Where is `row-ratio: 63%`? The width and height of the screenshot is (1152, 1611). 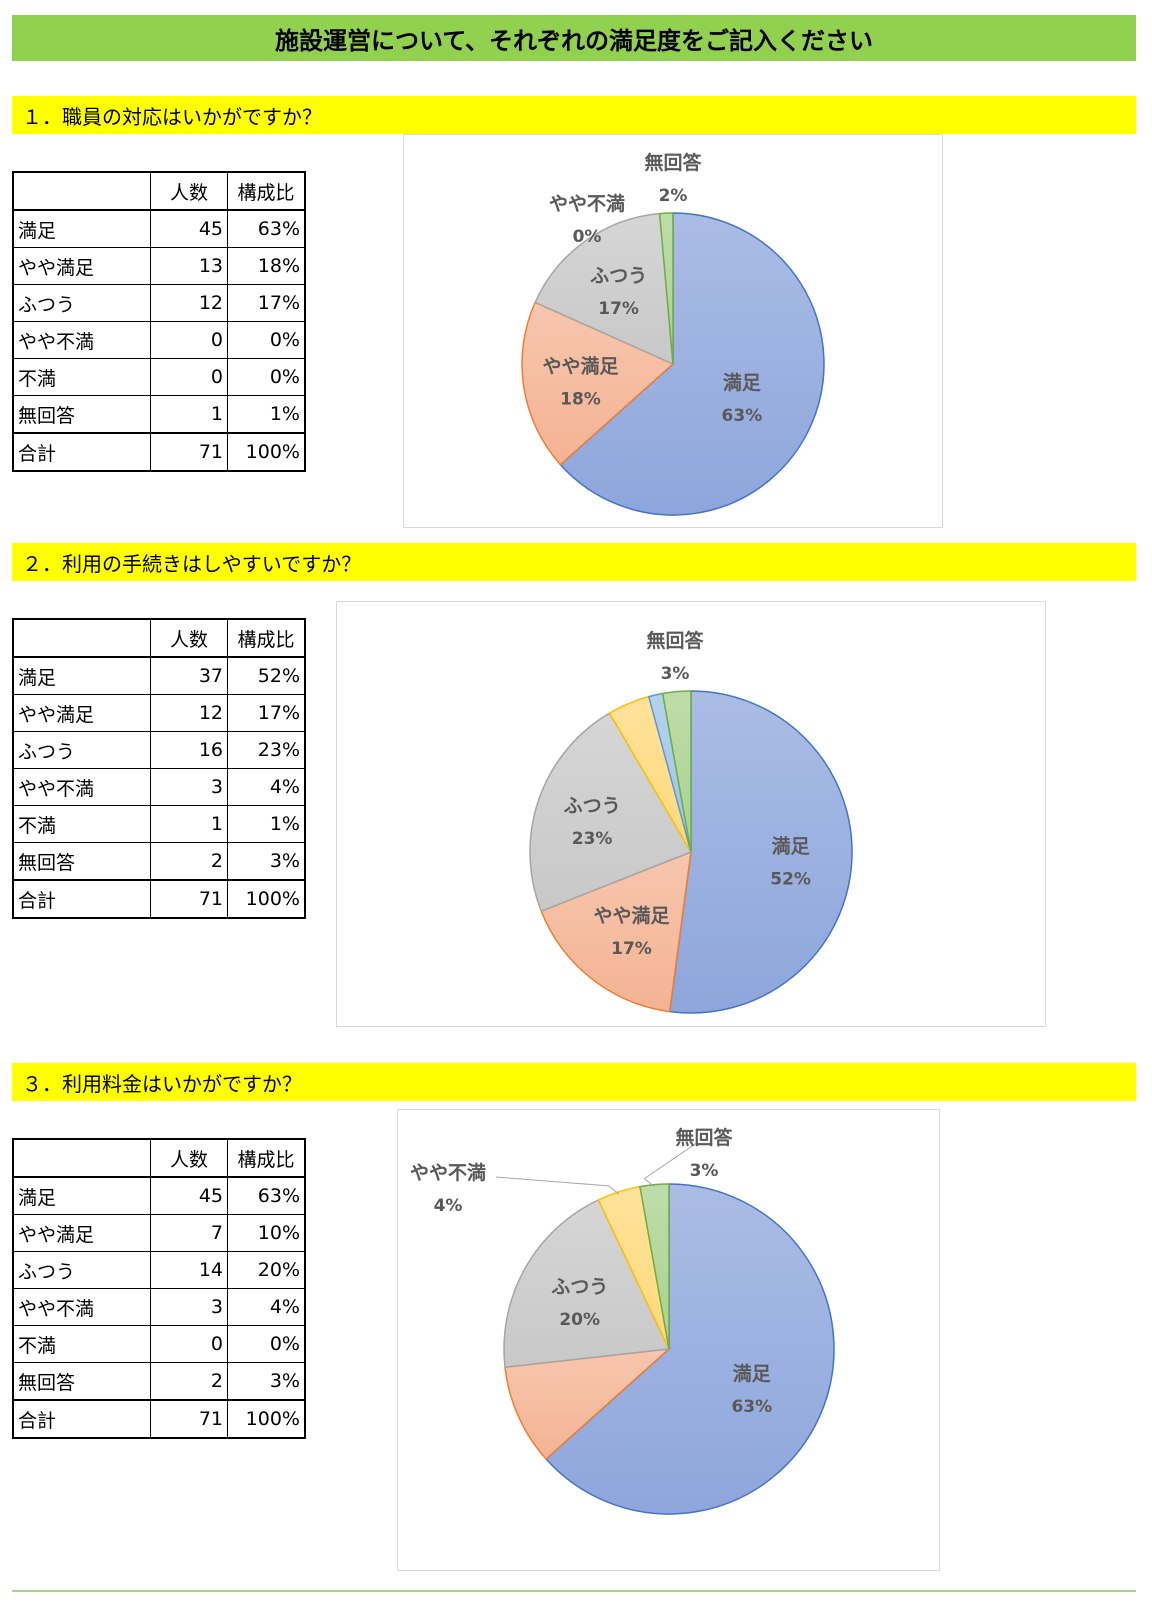 row-ratio: 63% is located at coordinates (266, 1195).